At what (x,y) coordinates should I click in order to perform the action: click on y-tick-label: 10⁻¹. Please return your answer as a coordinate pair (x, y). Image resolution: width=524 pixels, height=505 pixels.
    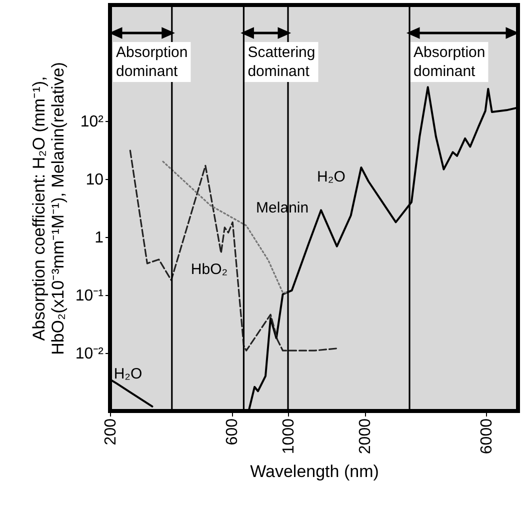
    Looking at the image, I should click on (89, 296).